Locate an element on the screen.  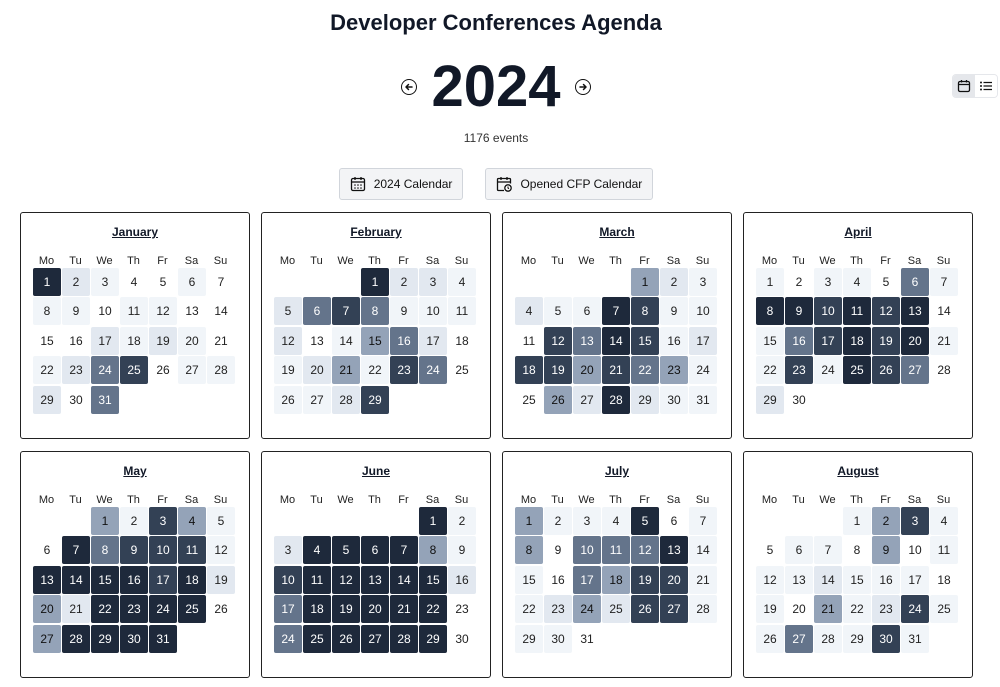
day-cell: 31 is located at coordinates (105, 400).